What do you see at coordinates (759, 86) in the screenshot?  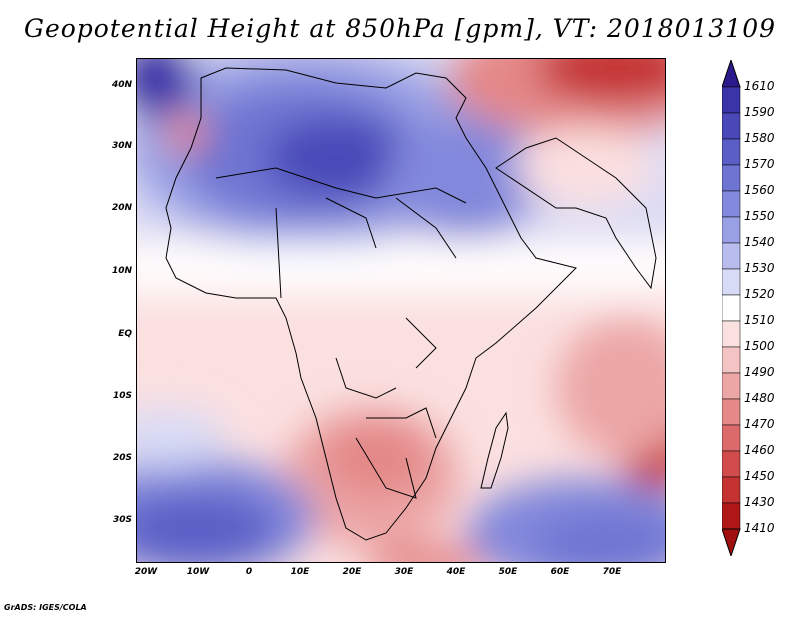 I see `colorbar-label: 1610` at bounding box center [759, 86].